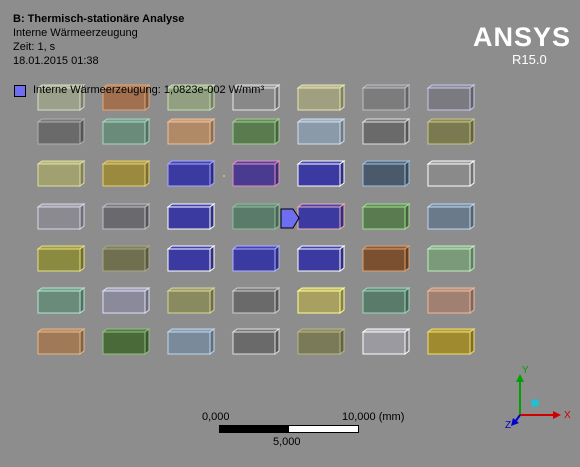  I want to click on coordinate-triad: Y X Z, so click(540, 397).